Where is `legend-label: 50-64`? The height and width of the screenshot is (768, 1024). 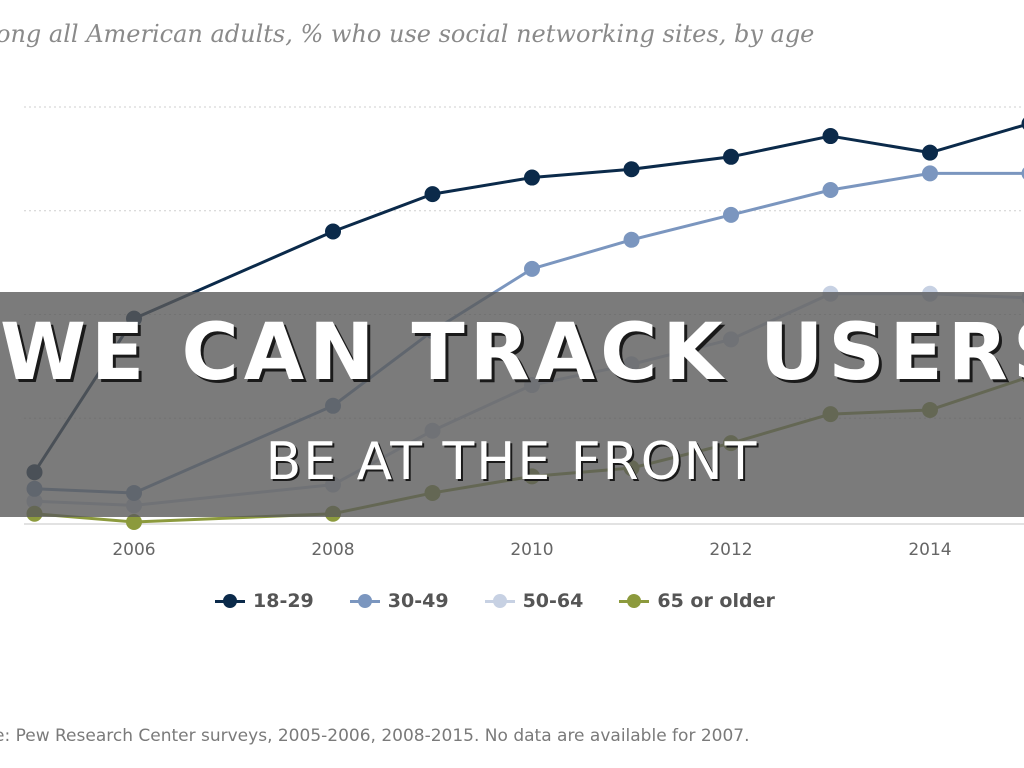
legend-label: 50-64 is located at coordinates (553, 601).